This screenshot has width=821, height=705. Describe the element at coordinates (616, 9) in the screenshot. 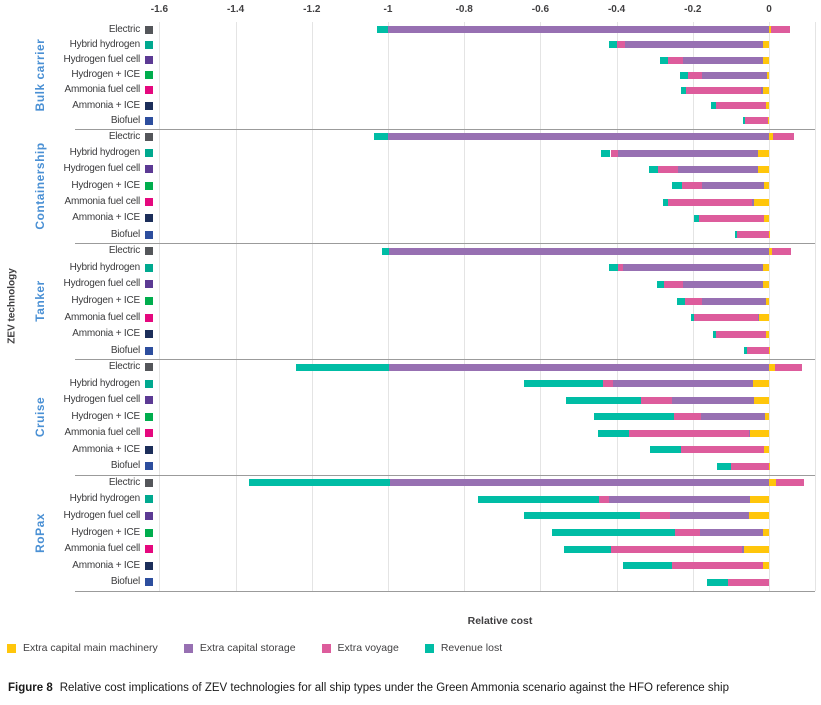

I see `x-axis-tick-label: -0.4` at that location.